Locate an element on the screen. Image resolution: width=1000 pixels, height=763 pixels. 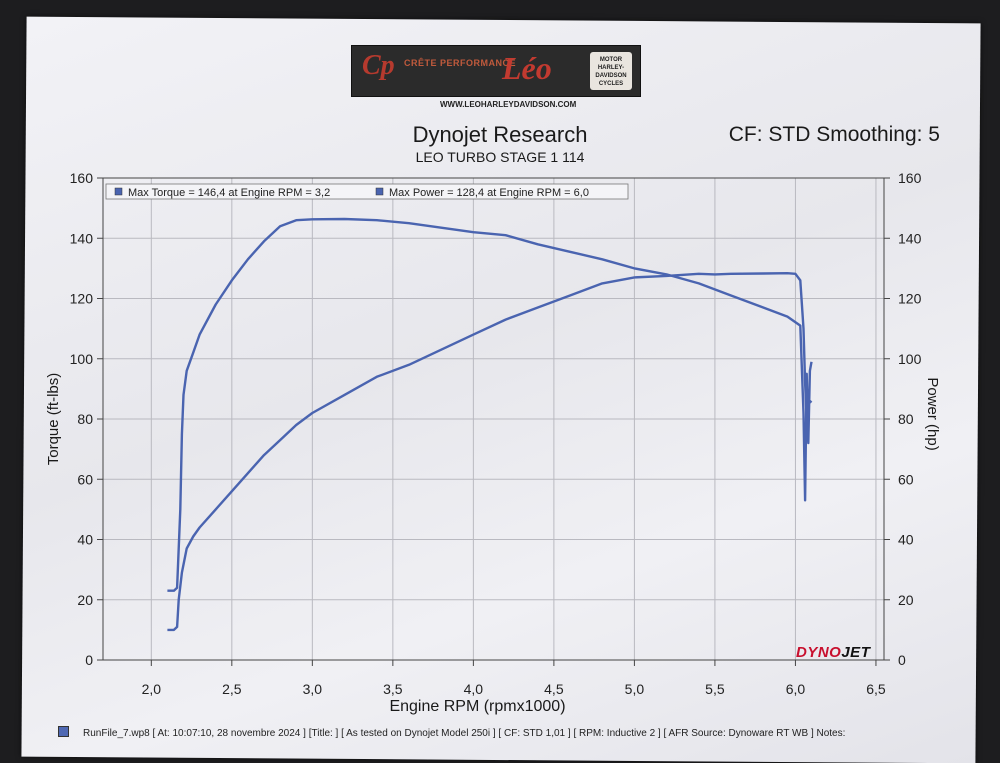
y-tick-label-right-4: 80 is located at coordinates (906, 419).